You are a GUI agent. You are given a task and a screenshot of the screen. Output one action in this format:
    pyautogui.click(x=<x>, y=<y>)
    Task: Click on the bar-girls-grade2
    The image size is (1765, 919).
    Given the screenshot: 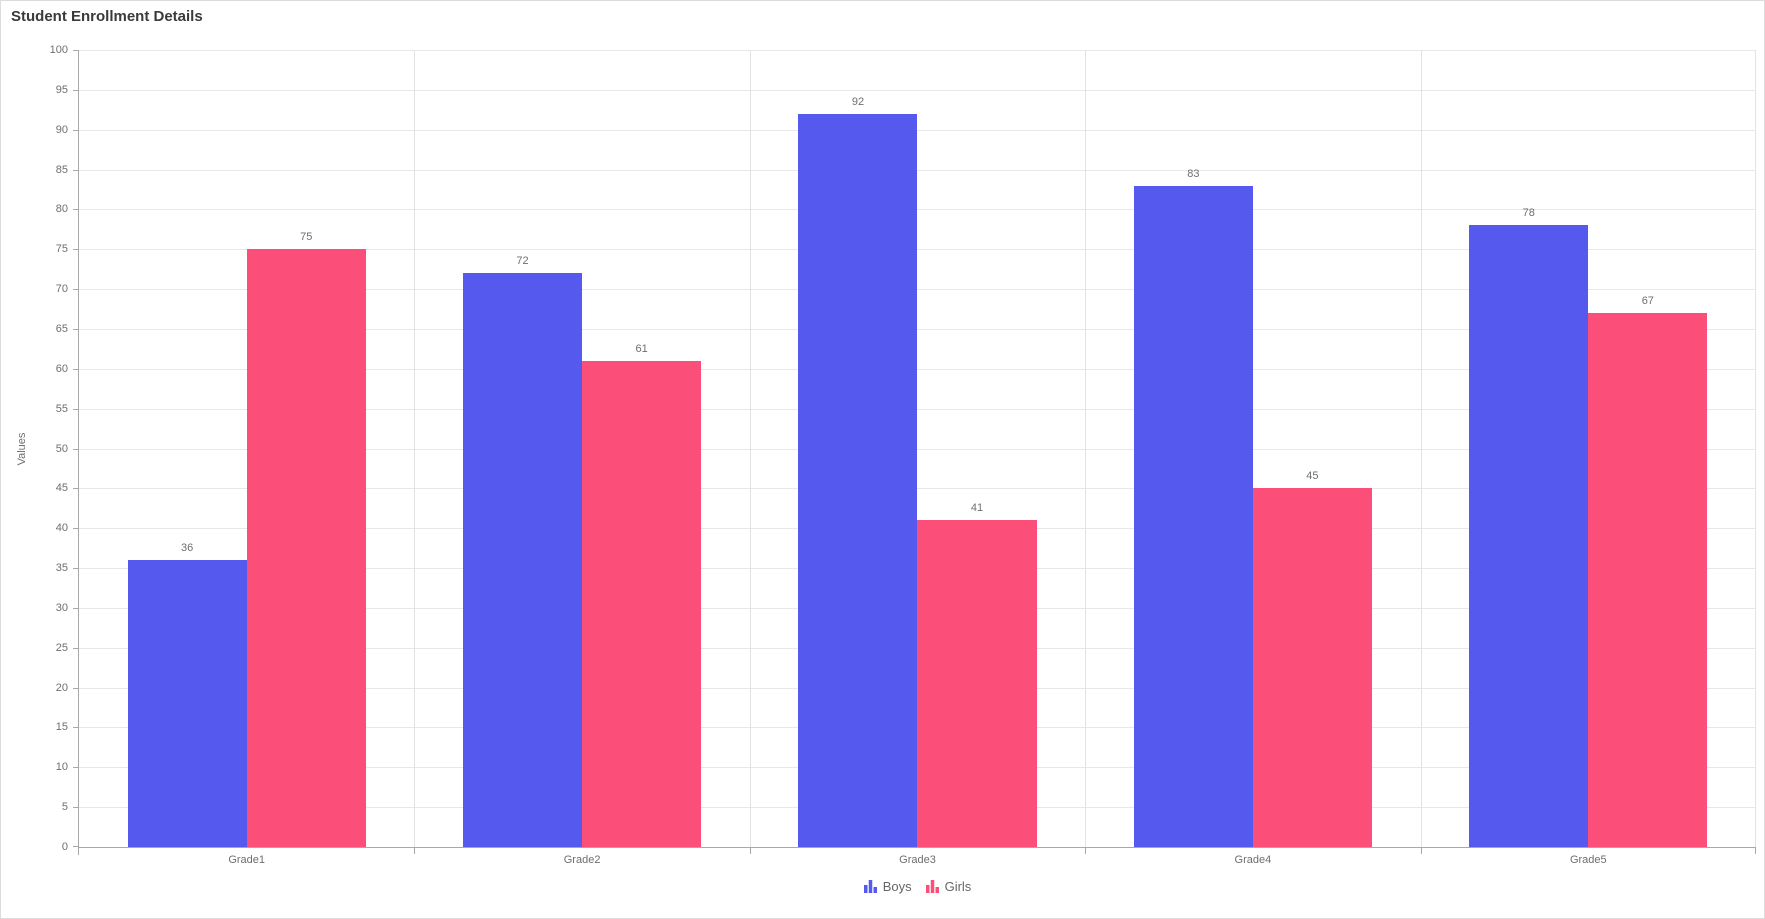 What is the action you would take?
    pyautogui.click(x=642, y=603)
    